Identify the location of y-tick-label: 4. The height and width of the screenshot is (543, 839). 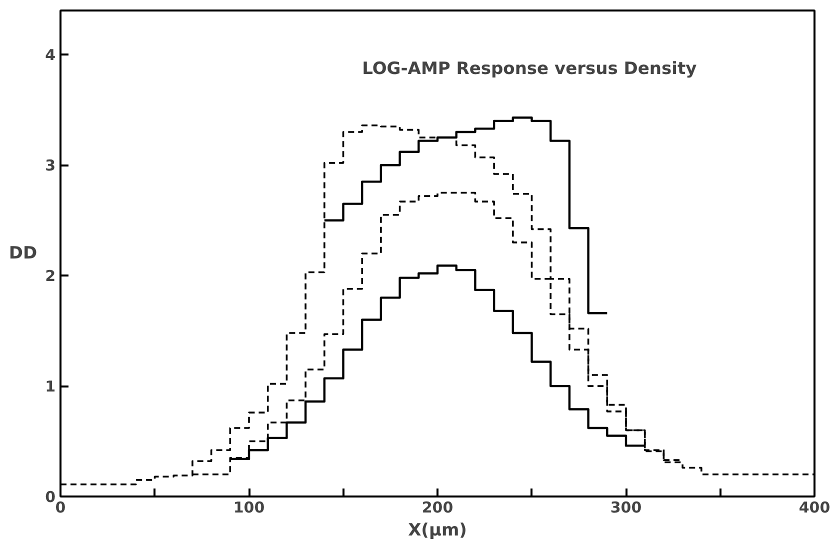
(50, 55).